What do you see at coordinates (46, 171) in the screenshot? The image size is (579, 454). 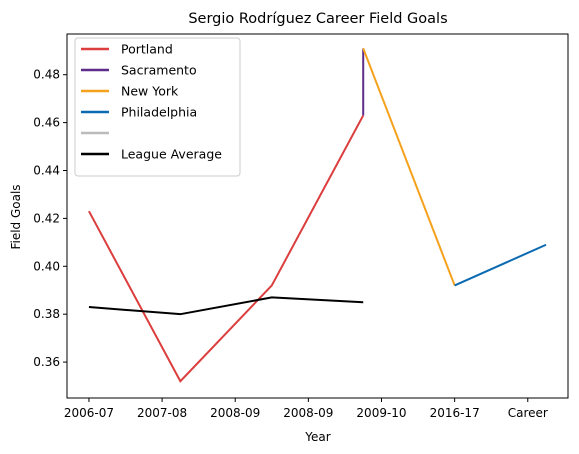 I see `y-tick-label: 0.44` at bounding box center [46, 171].